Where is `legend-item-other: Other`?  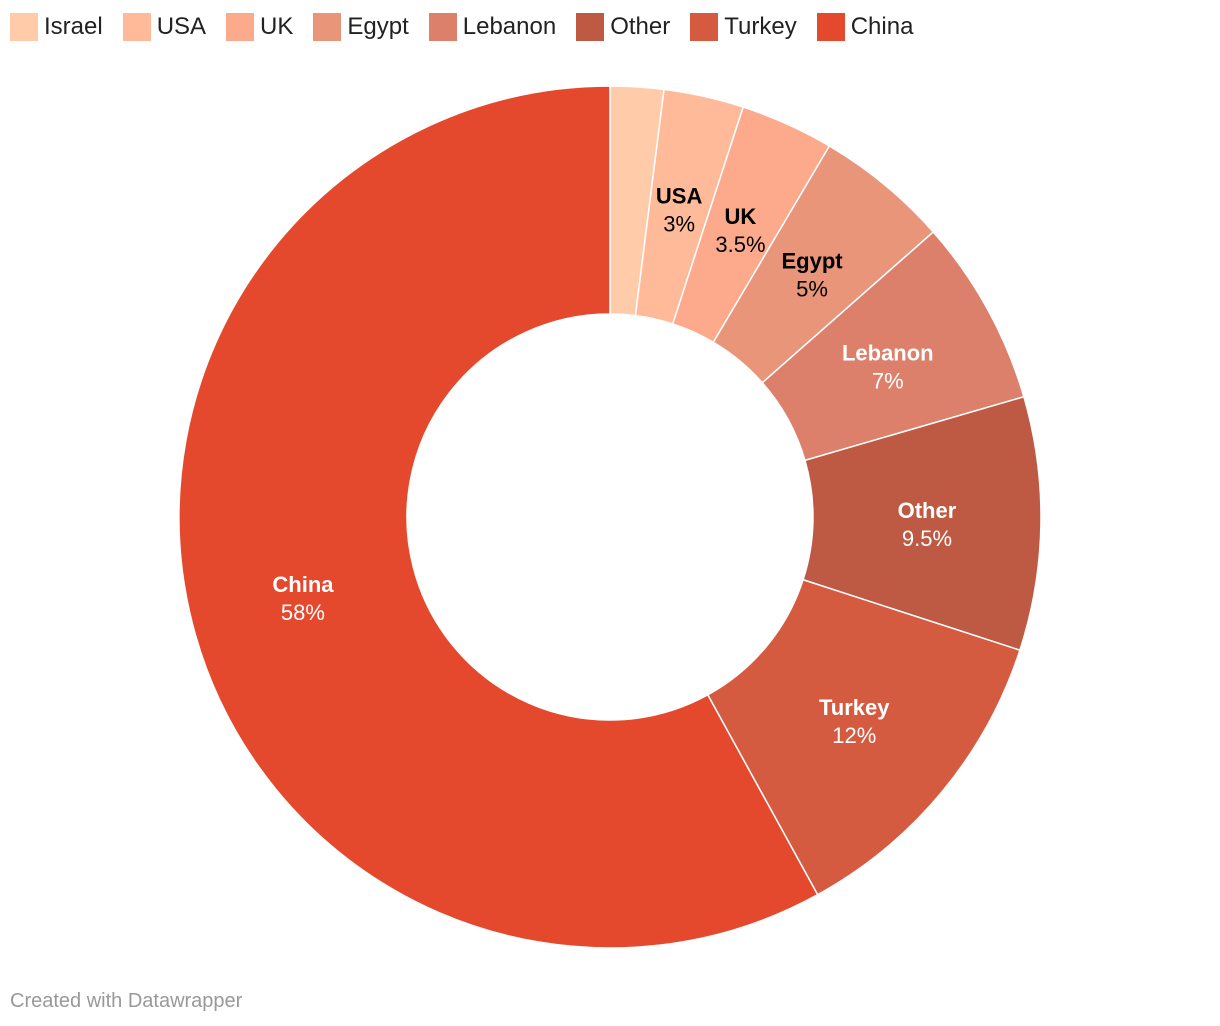
legend-item-other: Other is located at coordinates (623, 27).